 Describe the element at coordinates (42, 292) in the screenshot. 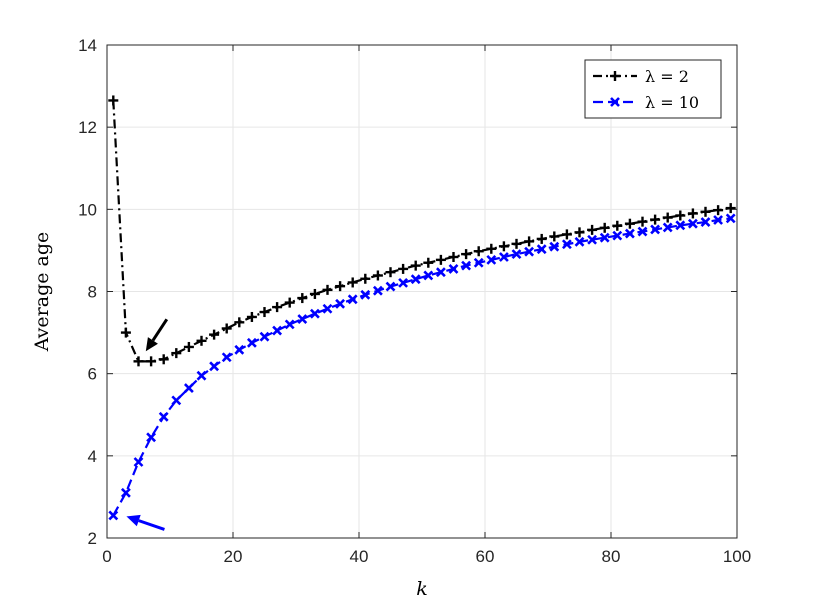

I see `y-axis-label: Average age` at that location.